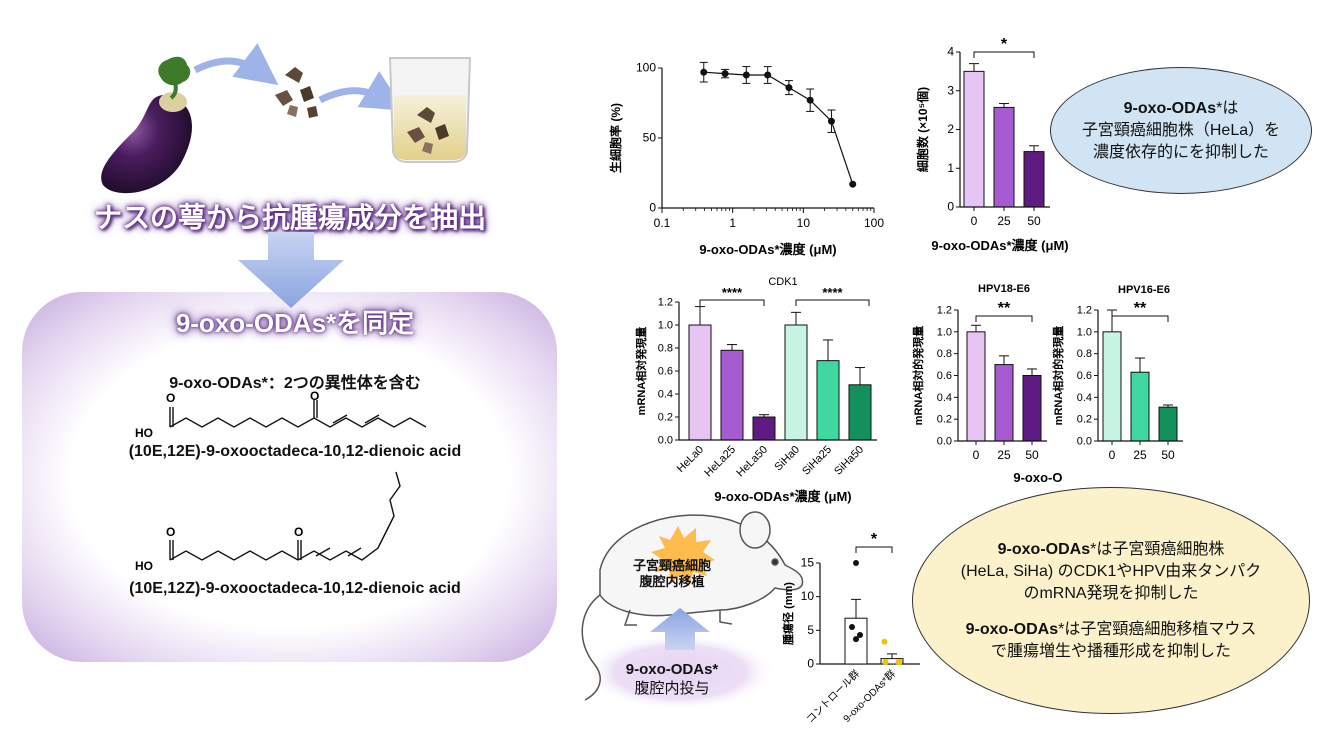  I want to click on tumor-burst-icon, so click(683, 556).